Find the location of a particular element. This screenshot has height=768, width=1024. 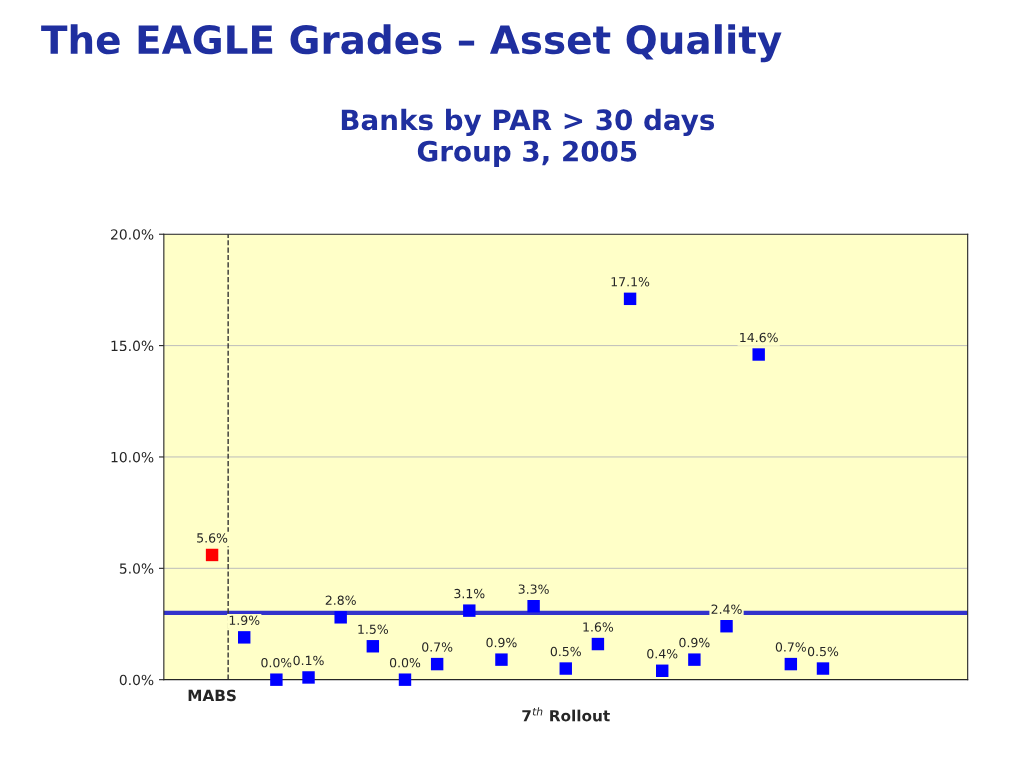

data-label: 1.6% is located at coordinates (598, 627).